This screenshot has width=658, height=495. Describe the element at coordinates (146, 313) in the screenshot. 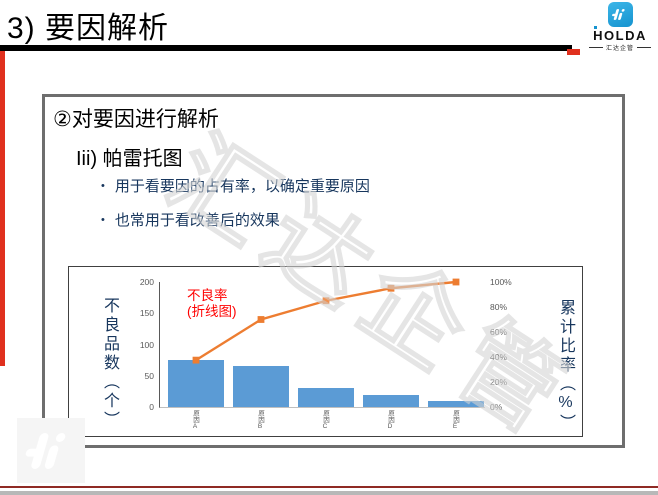

I see `left-axis-tick: 150` at that location.